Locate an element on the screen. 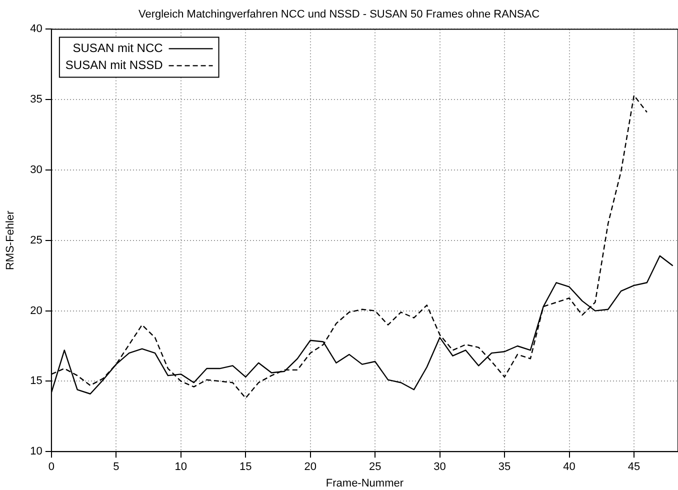 The image size is (678, 490). x-tick-label: 30 is located at coordinates (440, 467).